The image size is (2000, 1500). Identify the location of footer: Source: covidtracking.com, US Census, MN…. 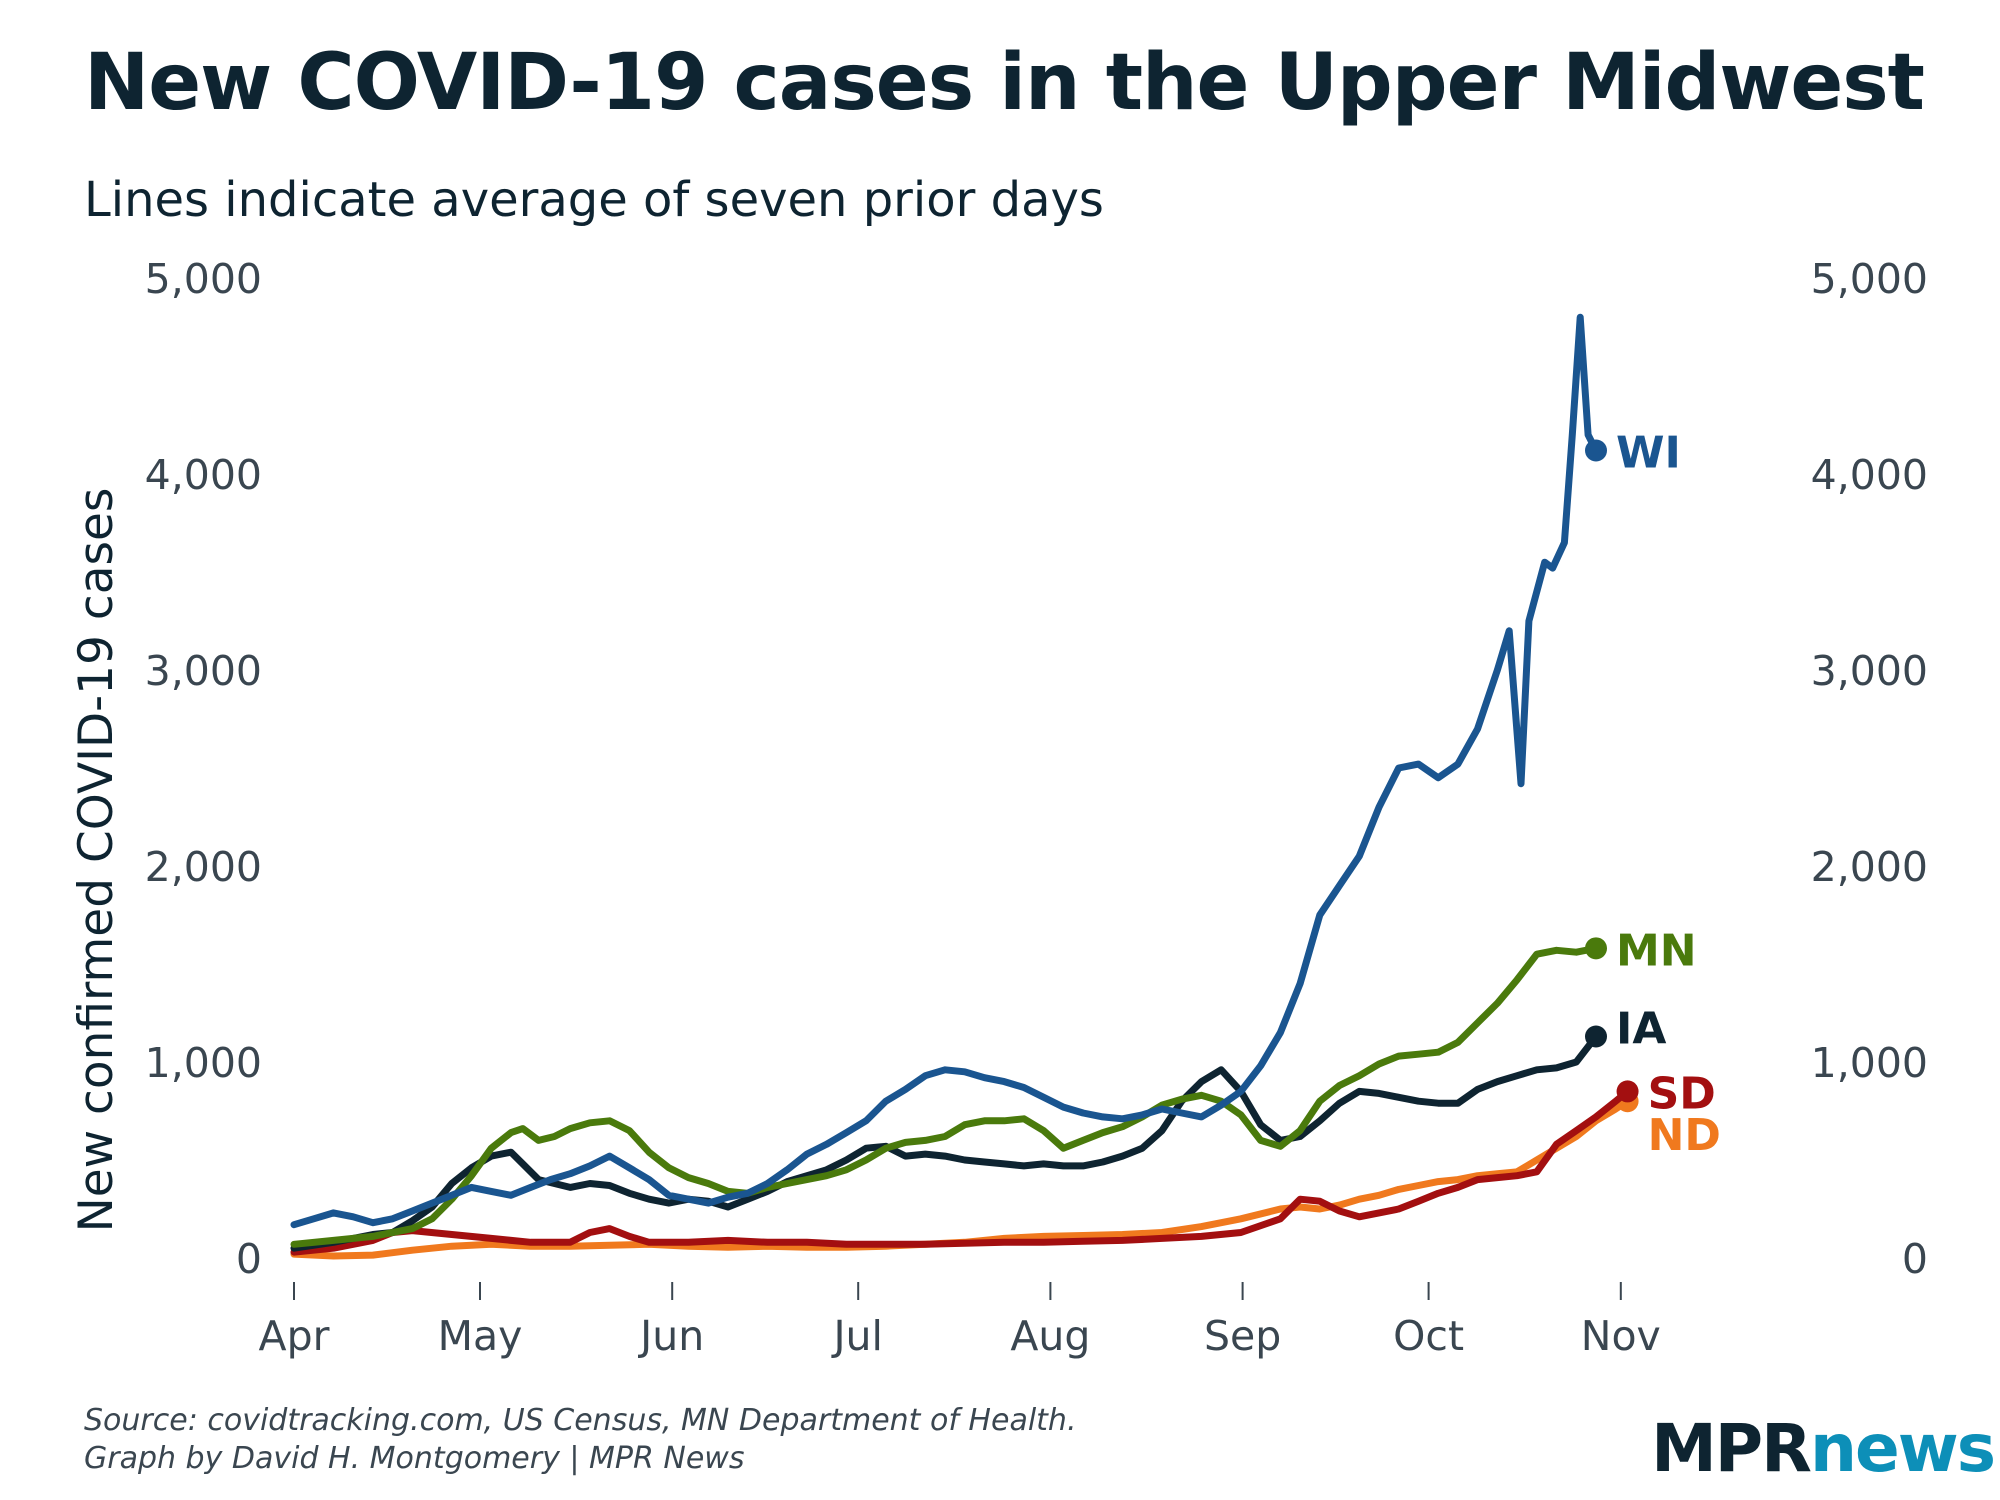
(580, 1440).